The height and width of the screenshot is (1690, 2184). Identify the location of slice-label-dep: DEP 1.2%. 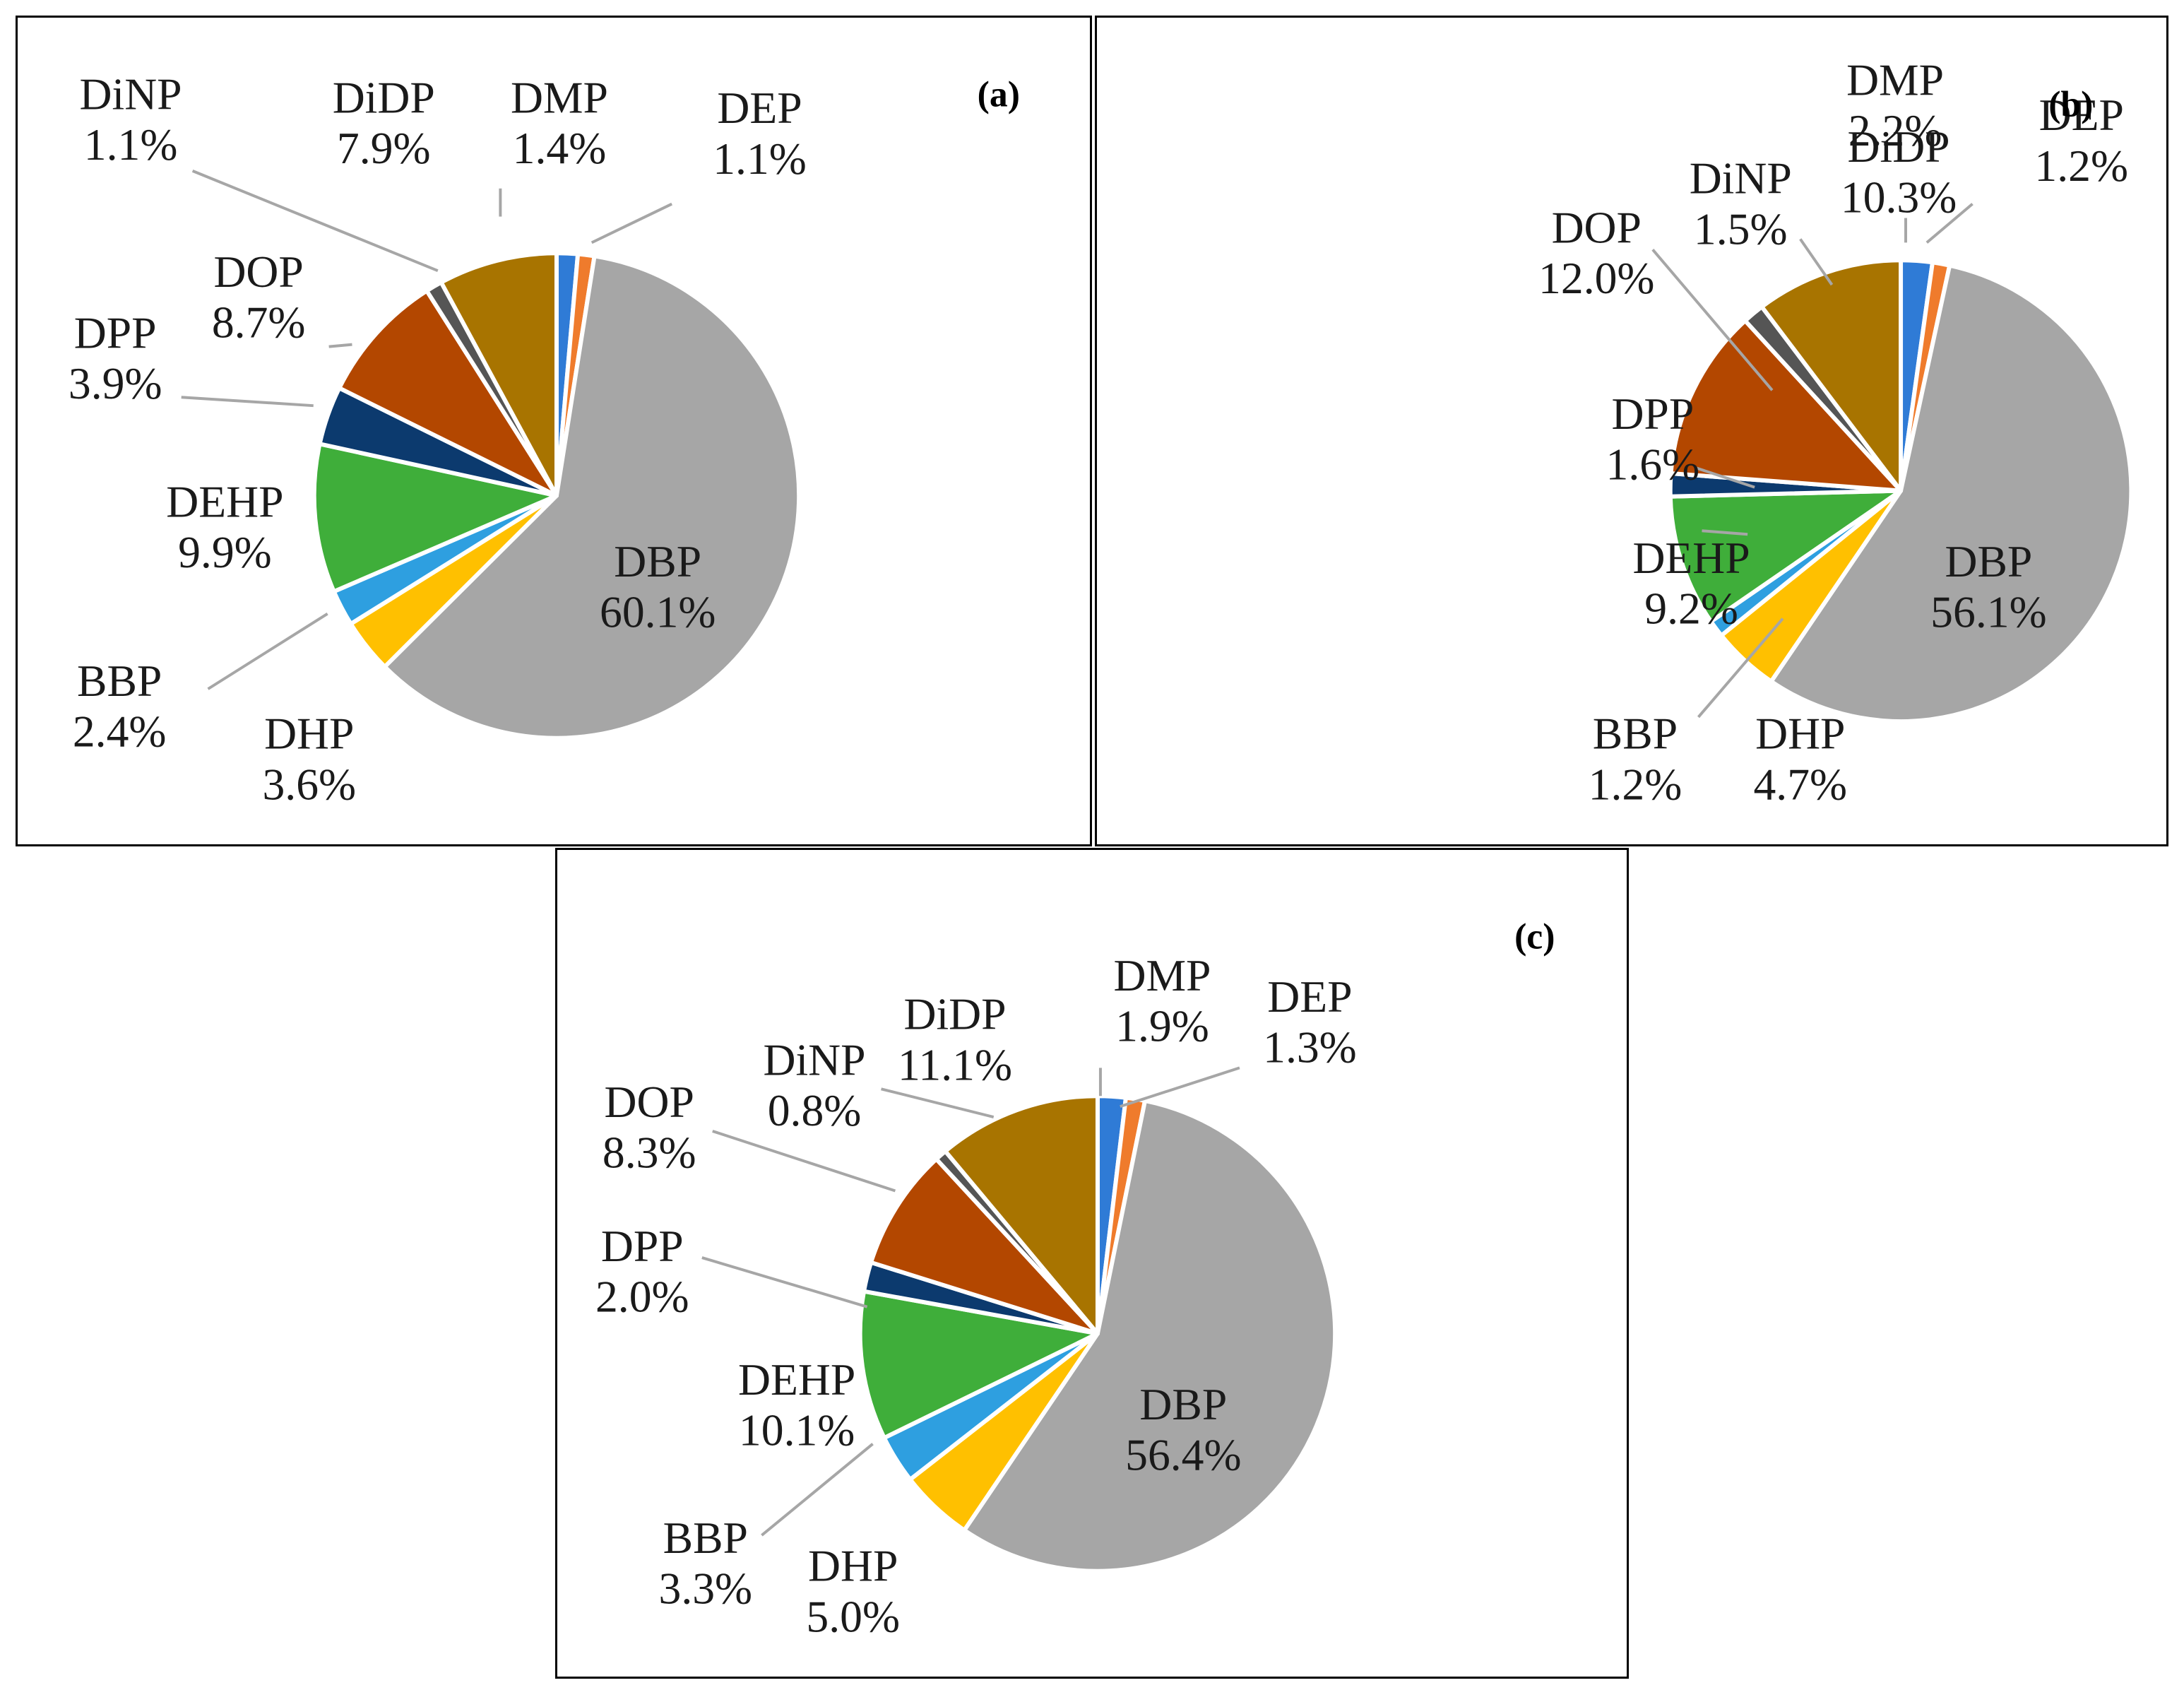
(2081, 140).